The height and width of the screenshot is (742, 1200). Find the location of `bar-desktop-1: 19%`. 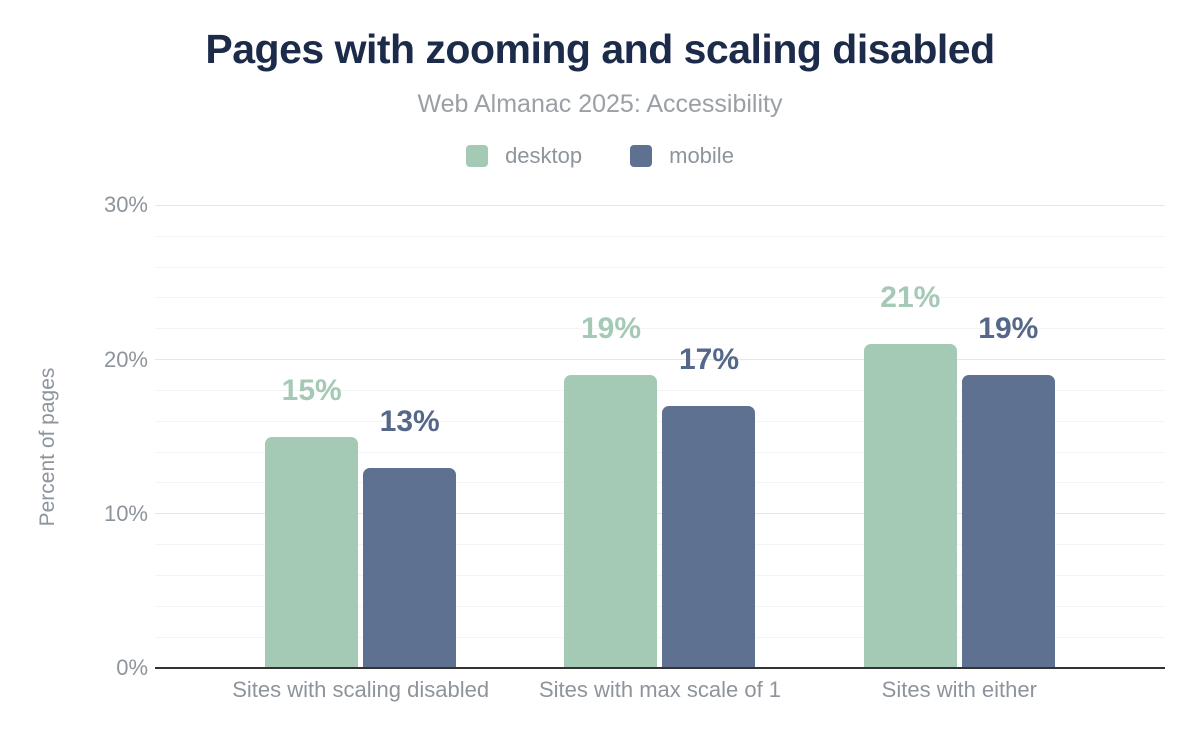

bar-desktop-1: 19% is located at coordinates (611, 491).